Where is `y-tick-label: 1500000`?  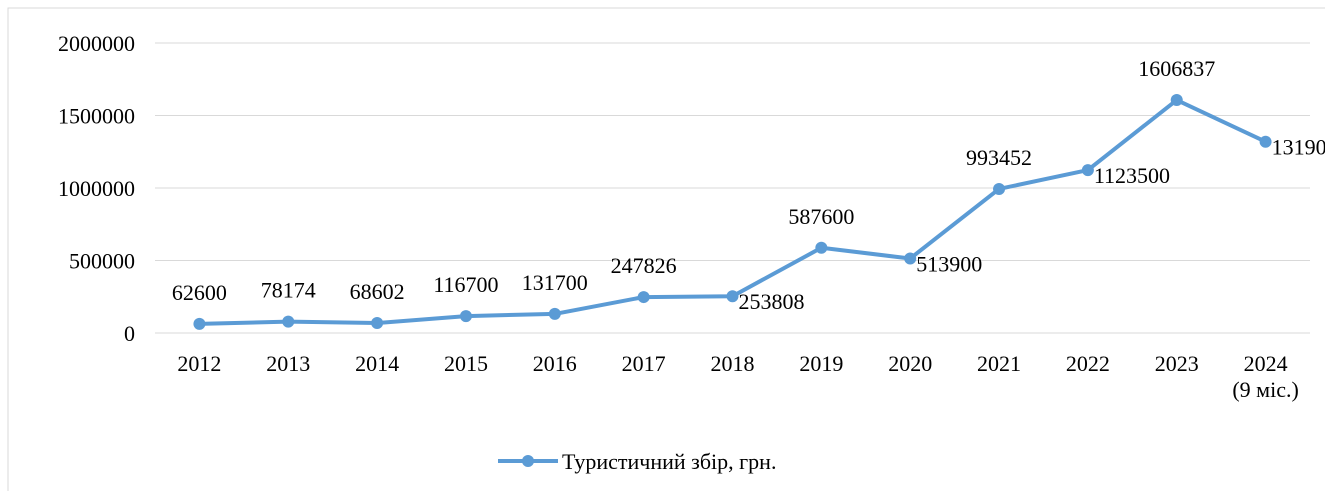
y-tick-label: 1500000 is located at coordinates (96, 116).